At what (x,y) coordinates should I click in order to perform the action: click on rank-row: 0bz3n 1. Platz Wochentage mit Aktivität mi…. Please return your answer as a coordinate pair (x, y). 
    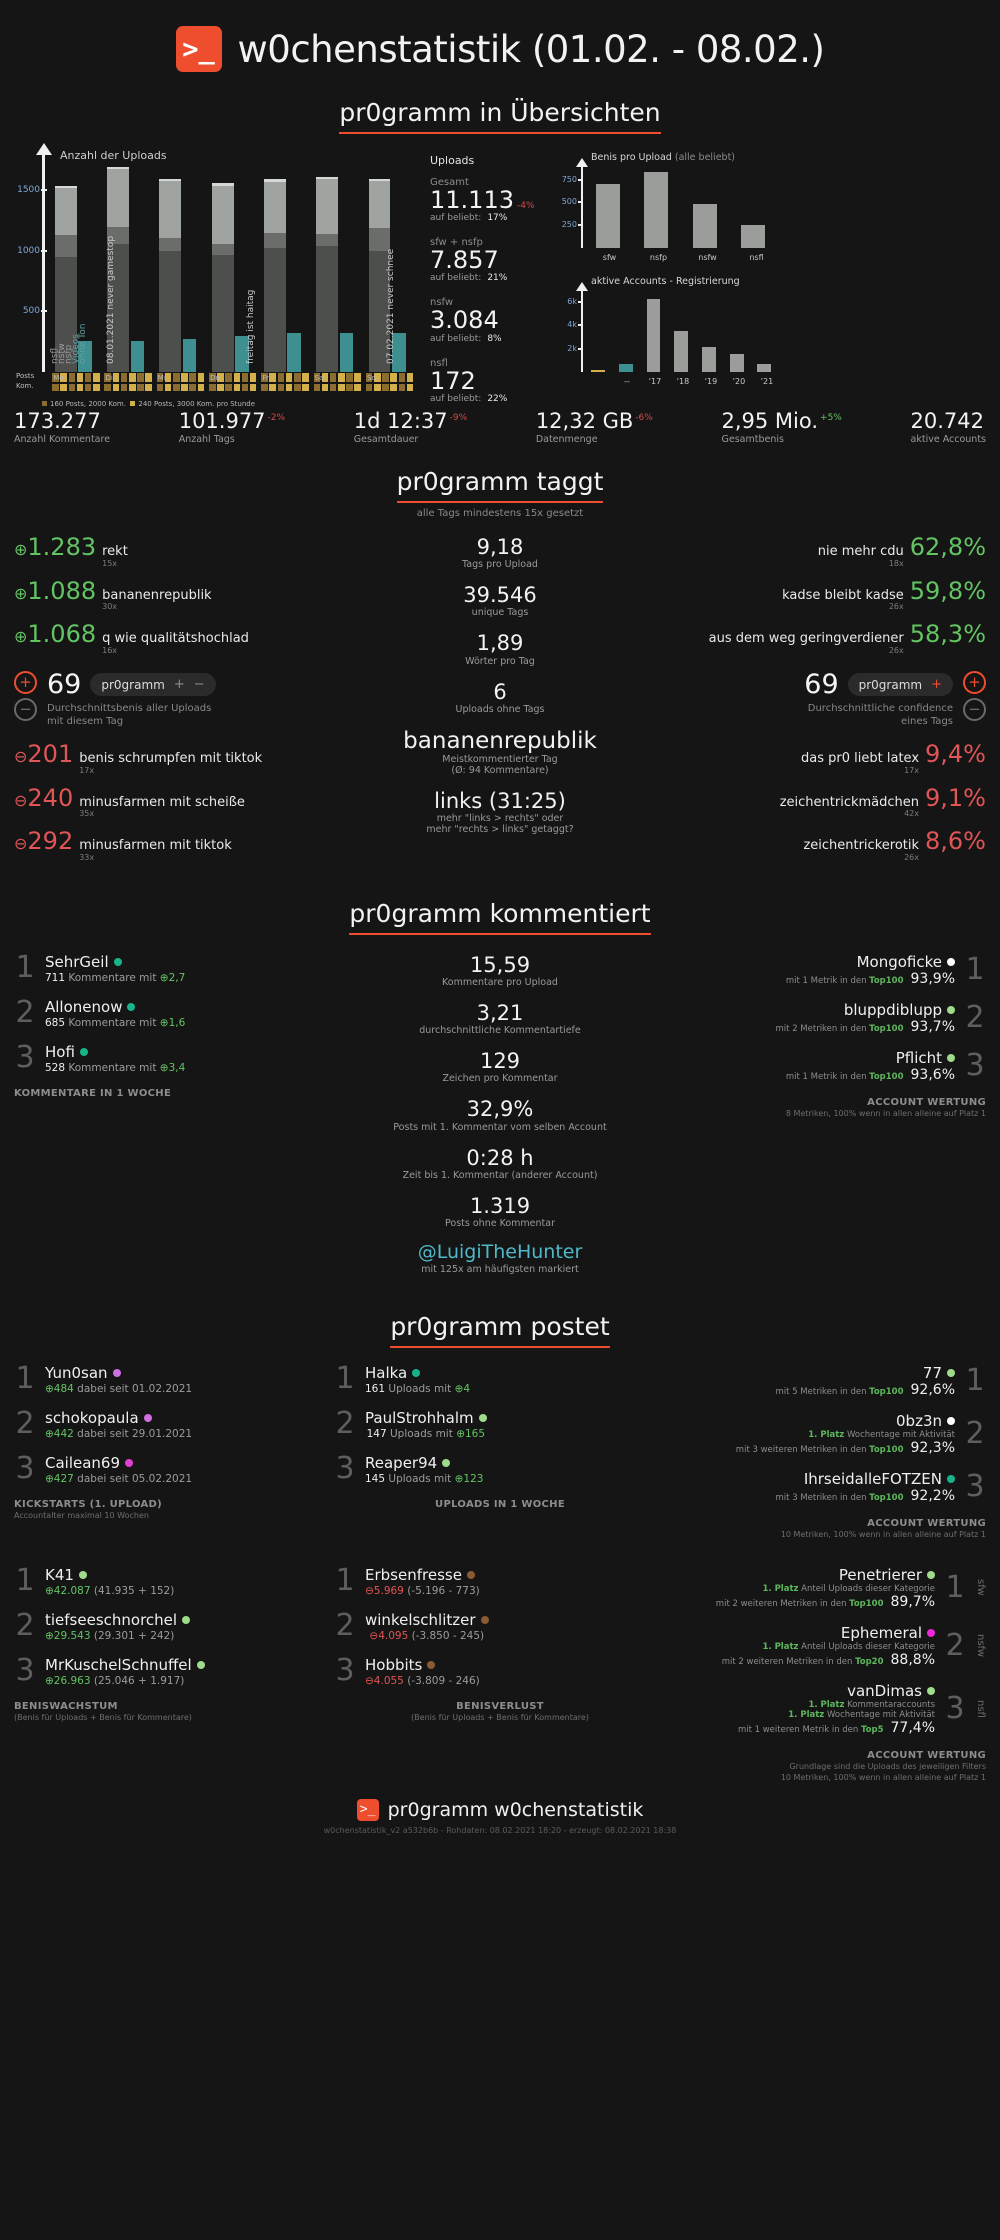
    Looking at the image, I should click on (826, 1434).